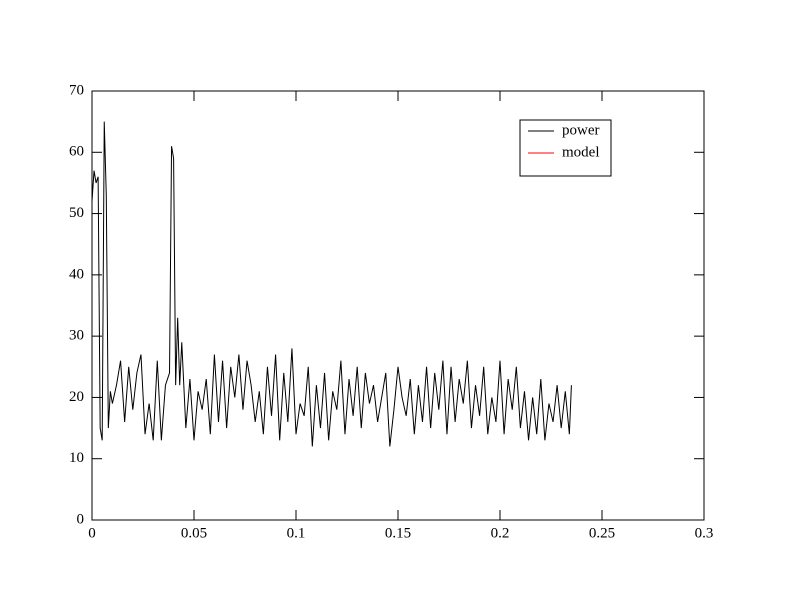 This screenshot has width=792, height=612. I want to click on x-tick-label: 0.2, so click(500, 533).